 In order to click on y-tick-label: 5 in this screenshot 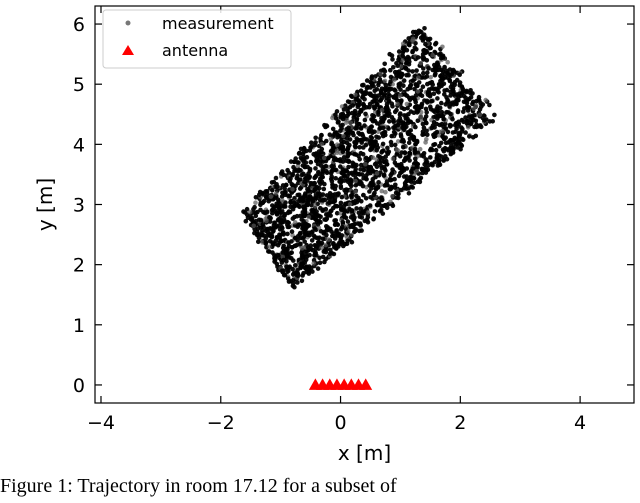, I will do `click(79, 85)`.